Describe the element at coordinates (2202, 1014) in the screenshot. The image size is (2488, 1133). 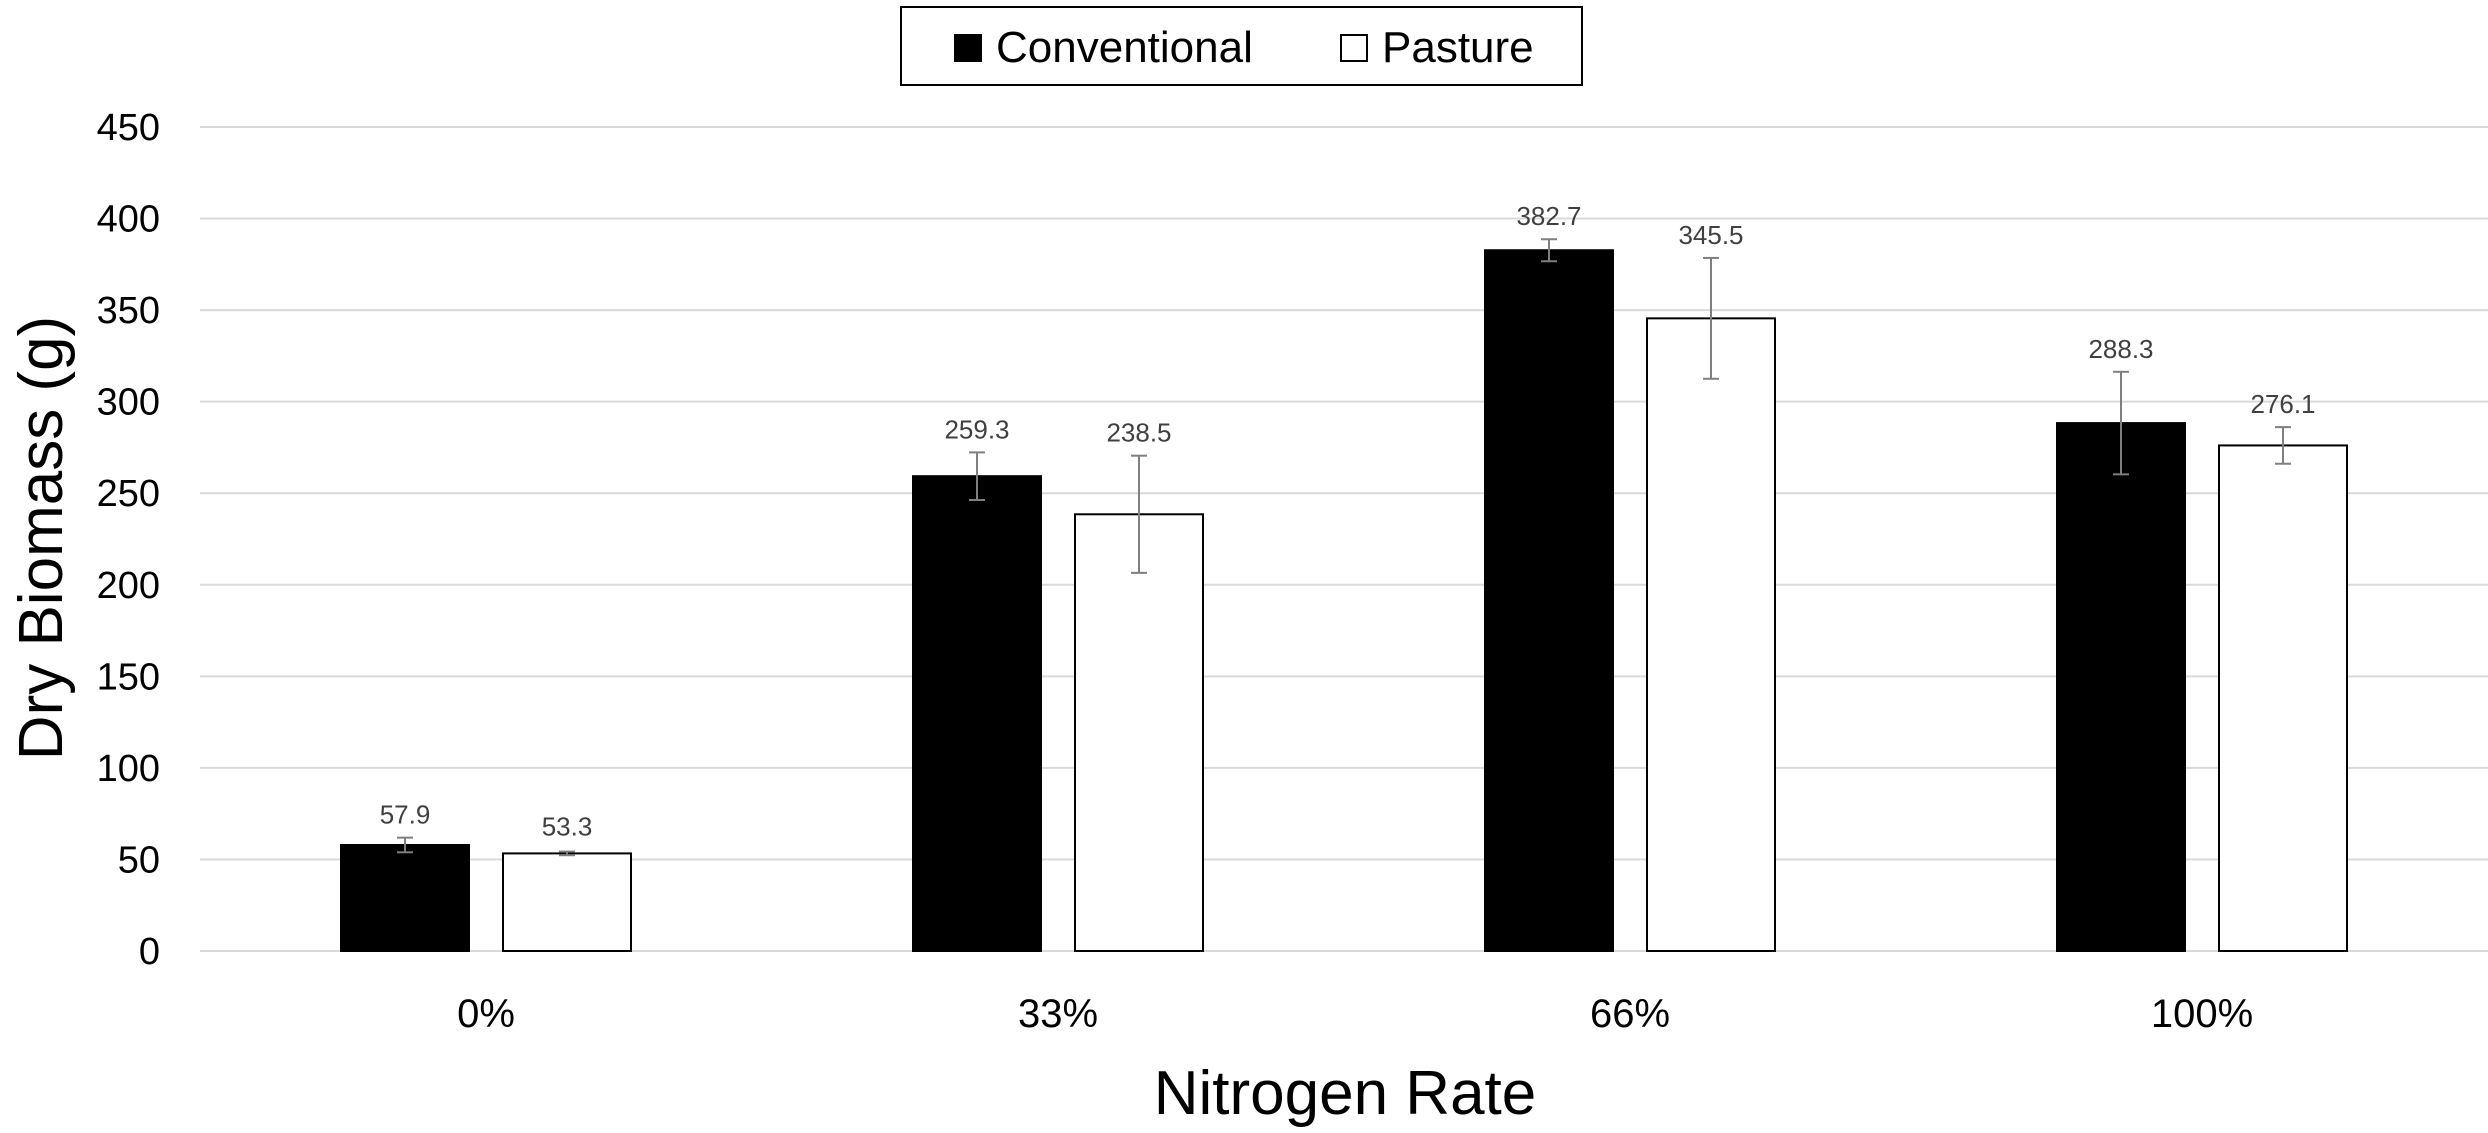
I see `x-tick-label: 100%` at that location.